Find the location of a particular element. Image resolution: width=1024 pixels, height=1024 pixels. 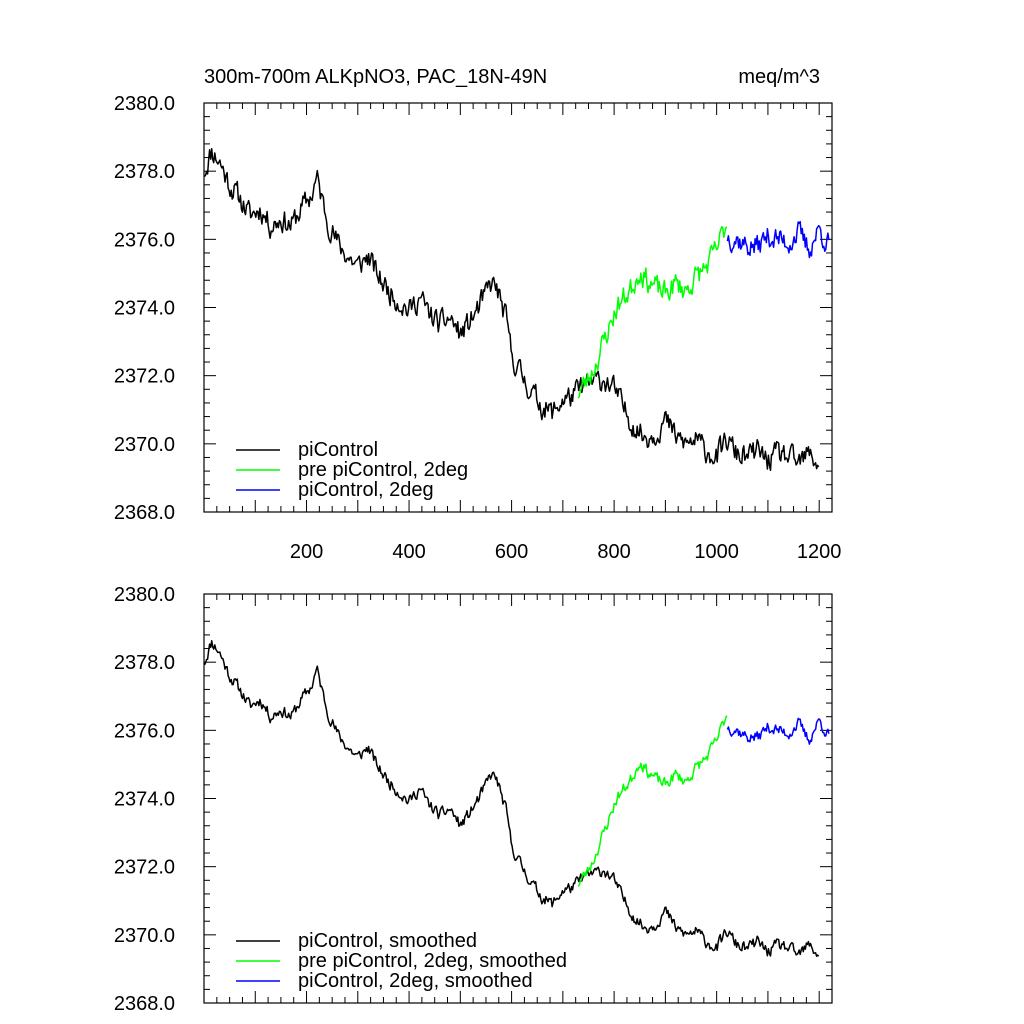

legend-label-2: piControl, 2deg is located at coordinates (366, 490).